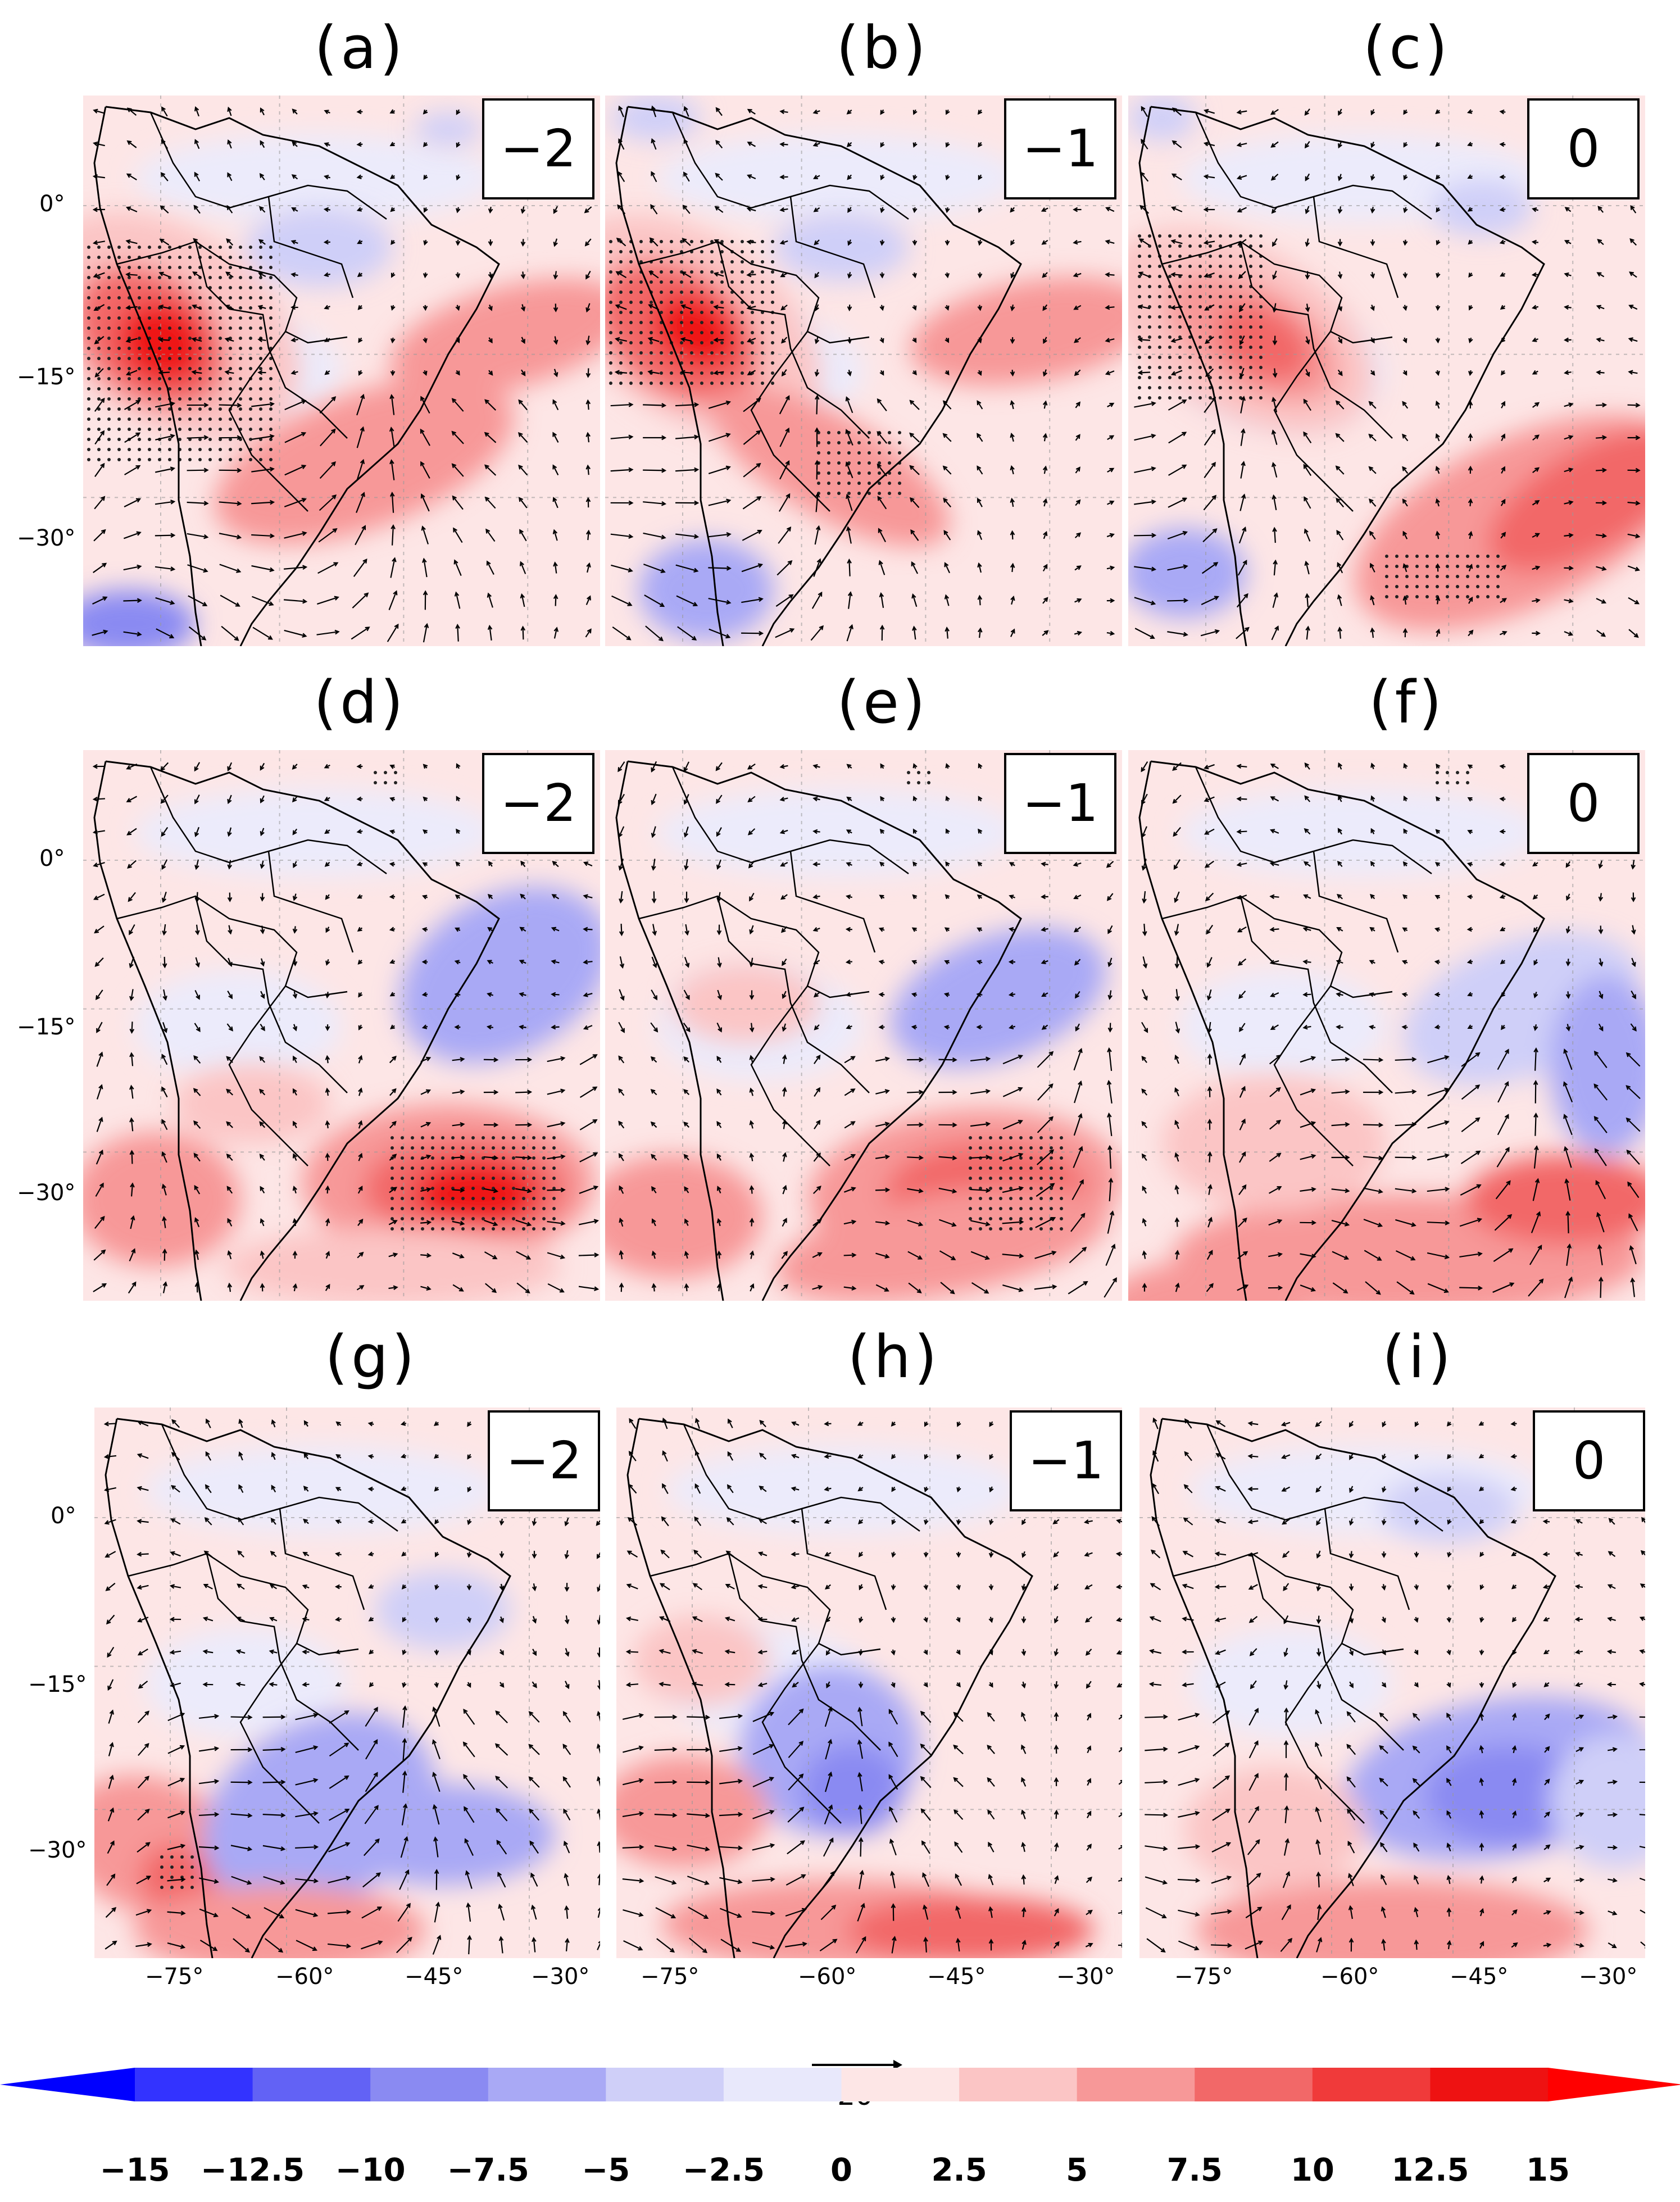 The height and width of the screenshot is (2202, 1680). I want to click on panel-title-g: (g), so click(371, 1357).